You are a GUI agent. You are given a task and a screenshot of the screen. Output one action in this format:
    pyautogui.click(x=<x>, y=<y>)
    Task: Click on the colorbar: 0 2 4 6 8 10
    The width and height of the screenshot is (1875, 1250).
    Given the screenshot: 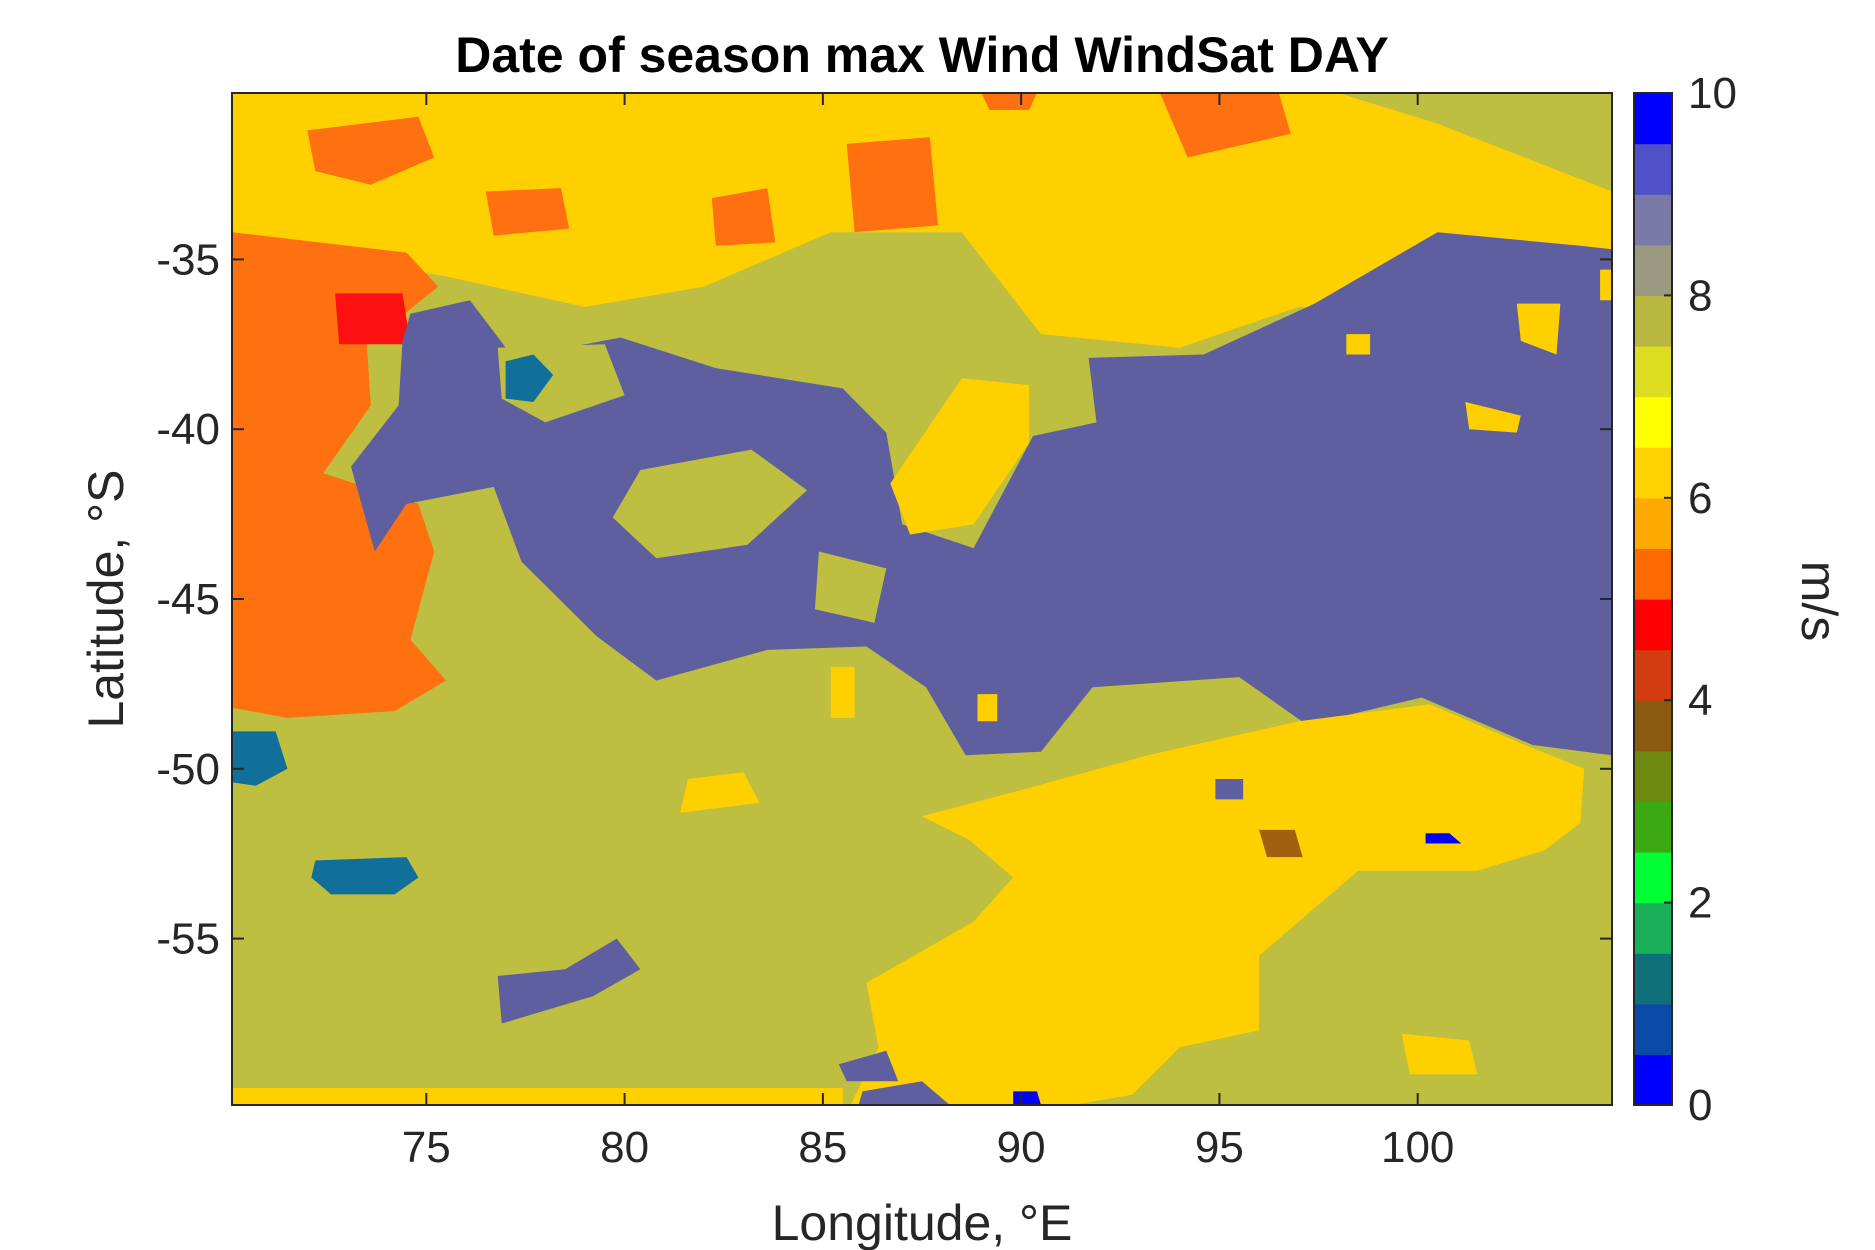 What is the action you would take?
    pyautogui.click(x=1685, y=599)
    